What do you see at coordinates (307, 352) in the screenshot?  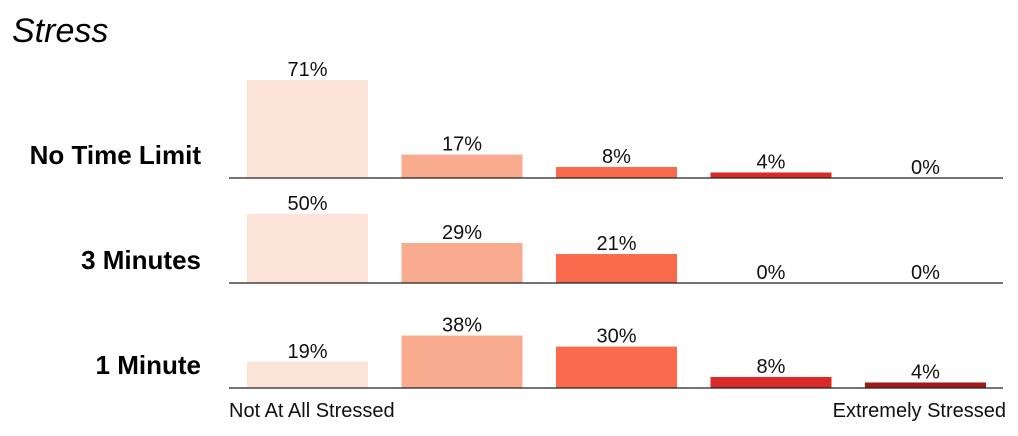 I see `data-label: 19%` at bounding box center [307, 352].